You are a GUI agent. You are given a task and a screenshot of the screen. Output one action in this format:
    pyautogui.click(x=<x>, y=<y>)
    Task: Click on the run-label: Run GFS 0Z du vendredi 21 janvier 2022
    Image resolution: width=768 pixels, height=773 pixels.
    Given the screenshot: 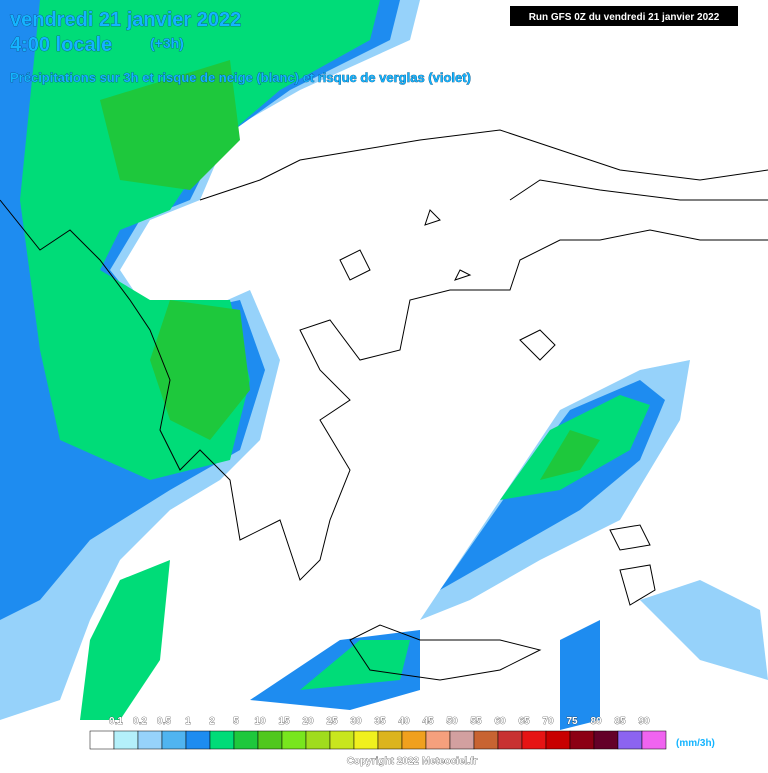 What is the action you would take?
    pyautogui.click(x=624, y=17)
    